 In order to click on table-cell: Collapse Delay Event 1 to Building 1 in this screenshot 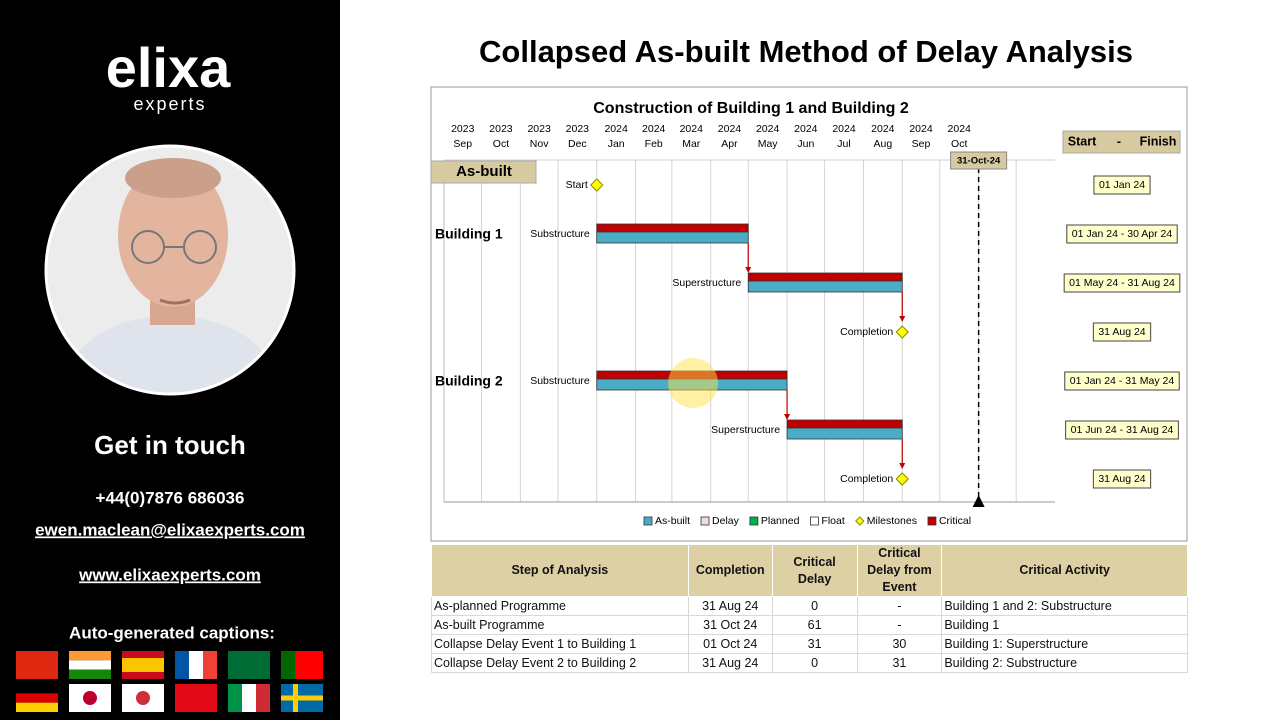, I will do `click(560, 644)`.